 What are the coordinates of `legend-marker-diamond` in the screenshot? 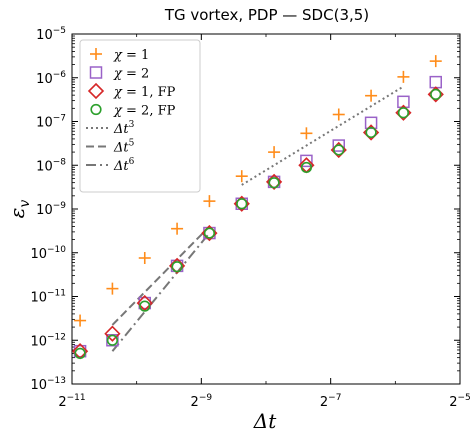 It's located at (96, 91).